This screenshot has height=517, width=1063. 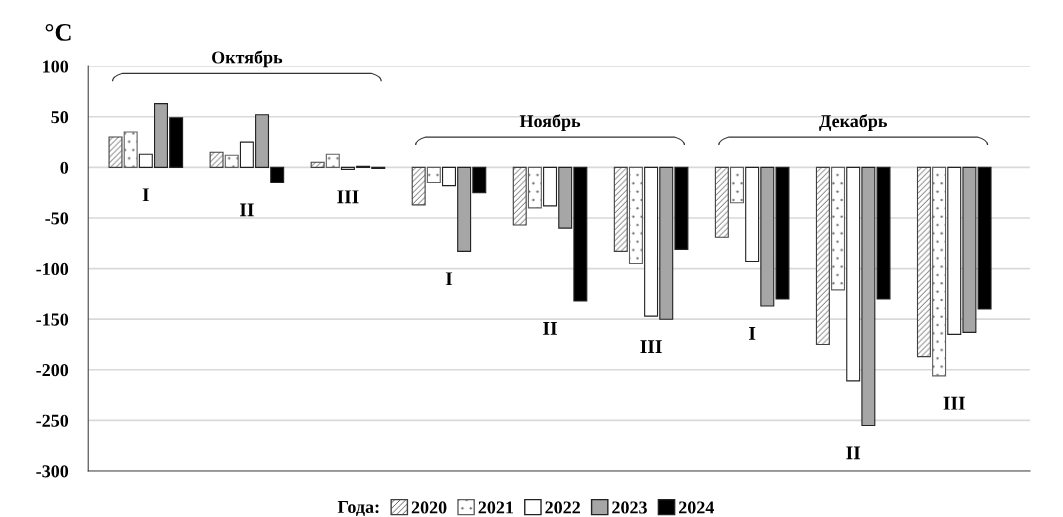 What do you see at coordinates (562, 507) in the screenshot?
I see `legend-label: 2022` at bounding box center [562, 507].